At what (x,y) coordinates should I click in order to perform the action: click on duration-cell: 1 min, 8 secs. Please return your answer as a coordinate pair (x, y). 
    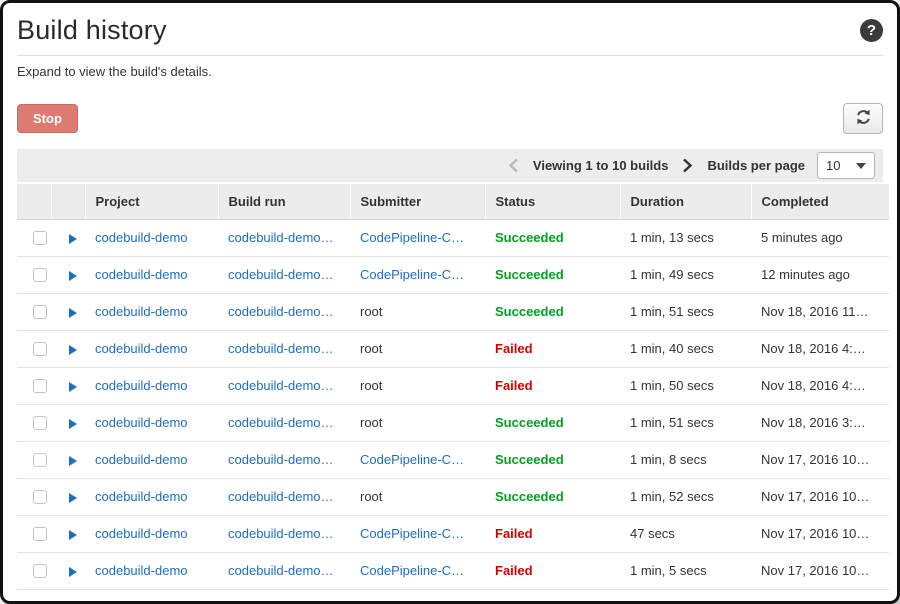
    Looking at the image, I should click on (668, 459).